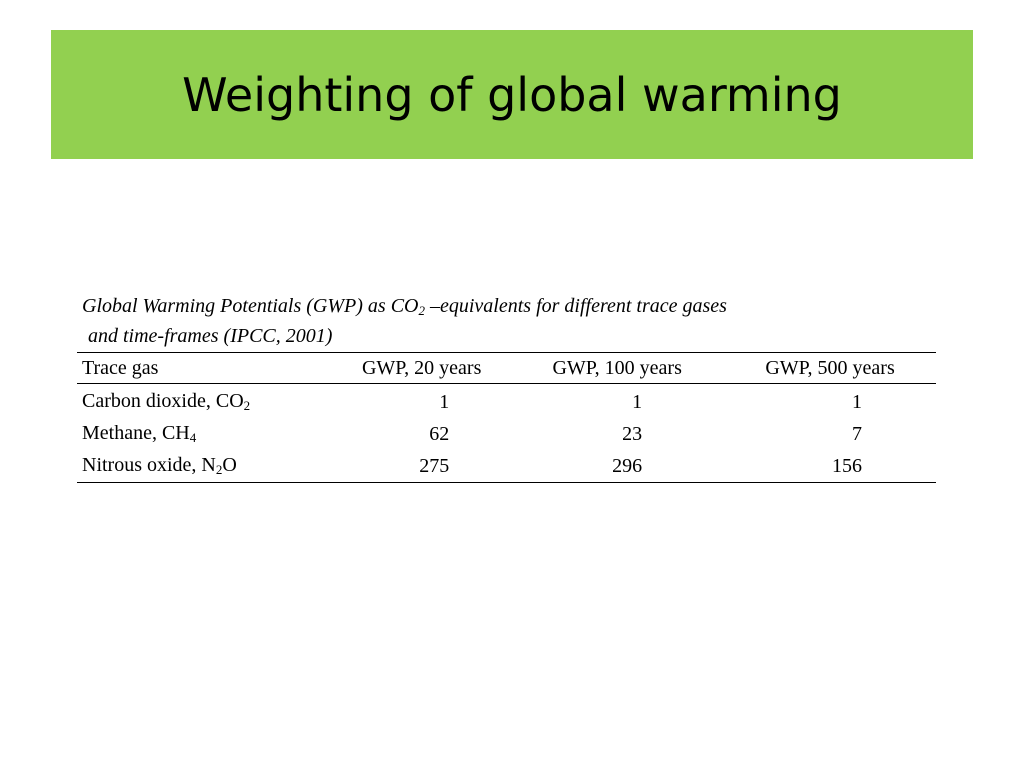 This screenshot has width=1024, height=768. What do you see at coordinates (632, 434) in the screenshot?
I see `gwp-100-cell: 23` at bounding box center [632, 434].